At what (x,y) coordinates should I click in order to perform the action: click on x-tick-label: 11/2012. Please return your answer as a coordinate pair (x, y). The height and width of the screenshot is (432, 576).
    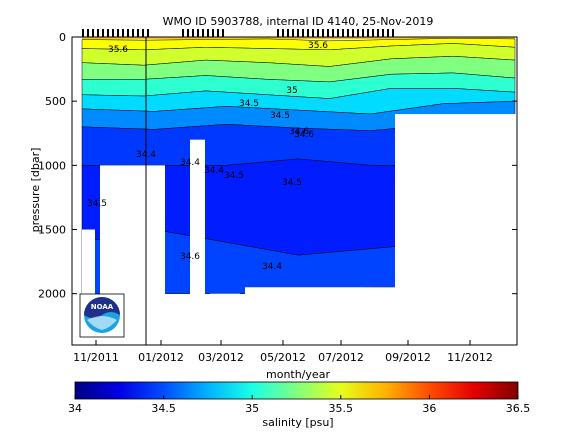
    Looking at the image, I should click on (470, 357).